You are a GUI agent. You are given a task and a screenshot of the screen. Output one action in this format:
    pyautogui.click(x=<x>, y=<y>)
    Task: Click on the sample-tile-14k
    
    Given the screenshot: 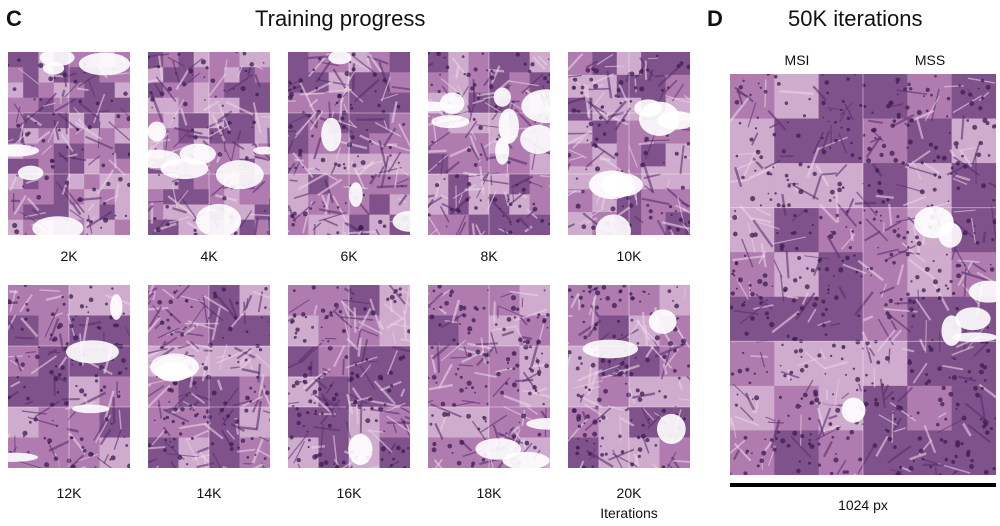 What is the action you would take?
    pyautogui.click(x=209, y=376)
    